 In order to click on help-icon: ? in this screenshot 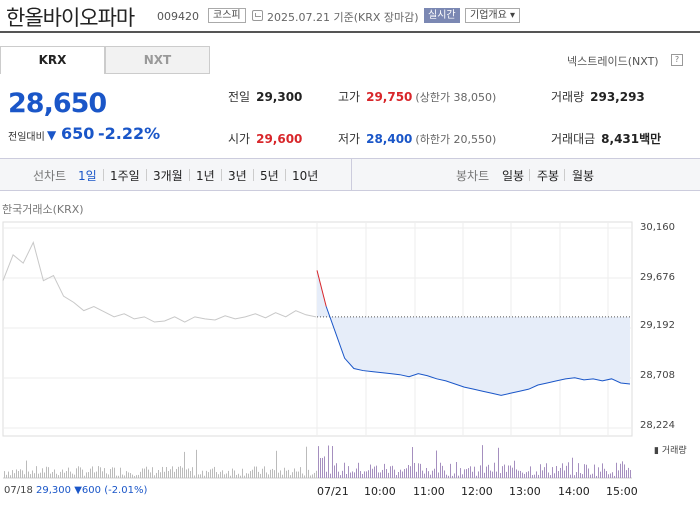, I will do `click(677, 60)`.